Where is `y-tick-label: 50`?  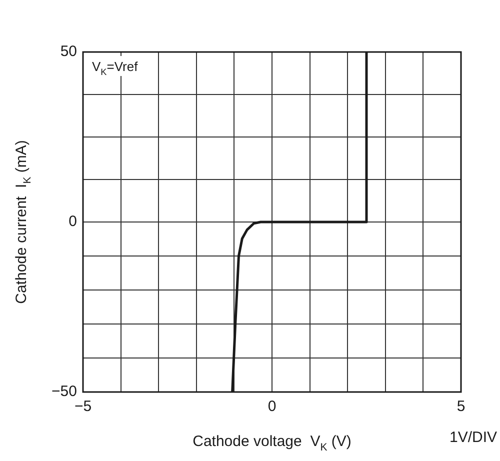
y-tick-label: 50 is located at coordinates (68, 51).